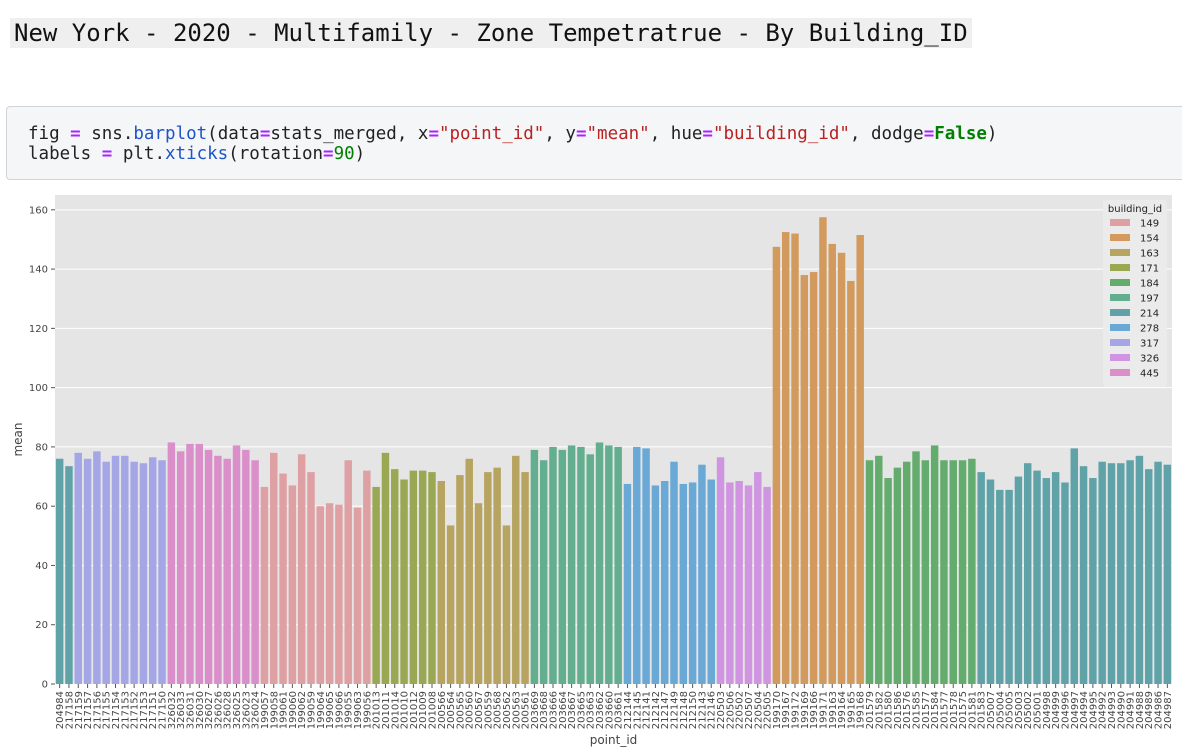 The width and height of the screenshot is (1182, 750). What do you see at coordinates (386, 710) in the screenshot?
I see `x-tick-label: 201011` at bounding box center [386, 710].